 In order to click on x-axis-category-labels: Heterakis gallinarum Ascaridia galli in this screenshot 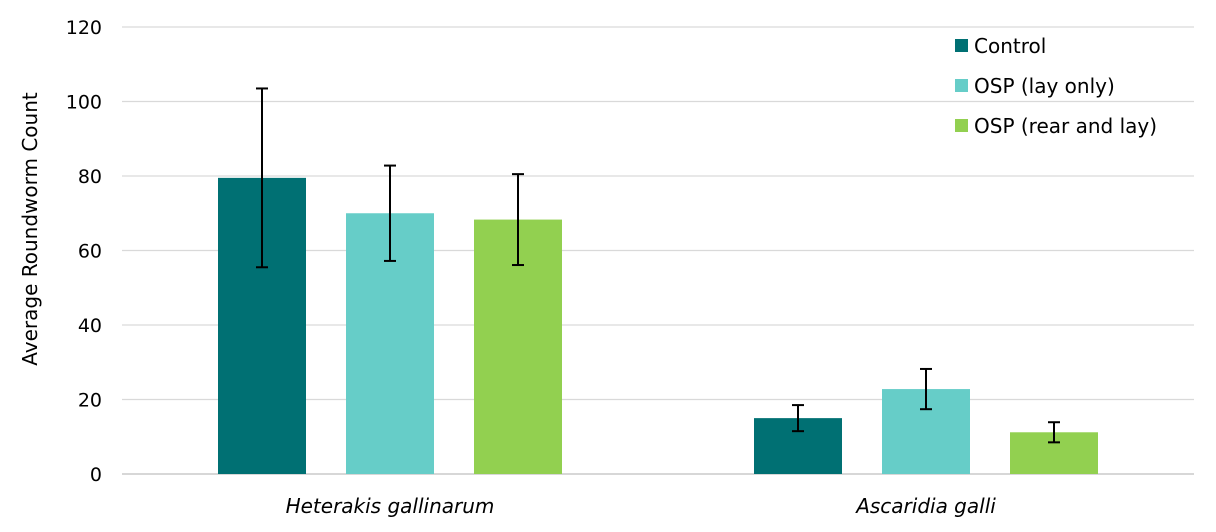, I will do `click(641, 506)`.